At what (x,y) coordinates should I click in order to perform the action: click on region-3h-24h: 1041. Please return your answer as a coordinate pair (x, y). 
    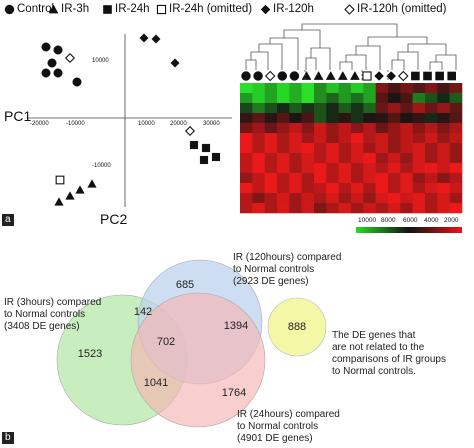
    Looking at the image, I should click on (156, 383).